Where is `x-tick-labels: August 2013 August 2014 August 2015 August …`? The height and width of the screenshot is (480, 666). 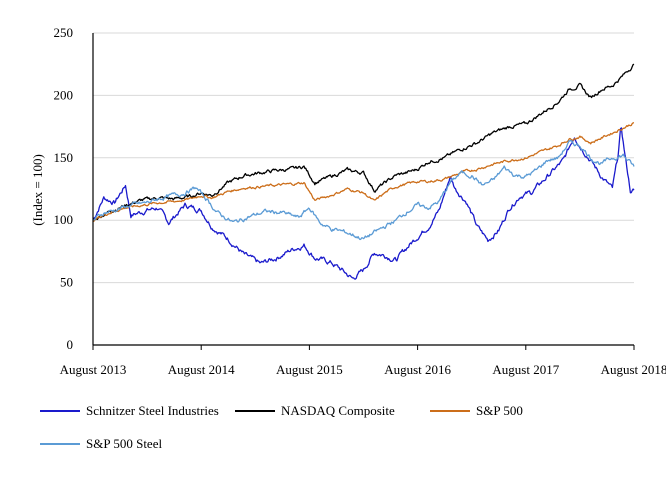 x-tick-labels: August 2013 August 2014 August 2015 August … is located at coordinates (363, 369).